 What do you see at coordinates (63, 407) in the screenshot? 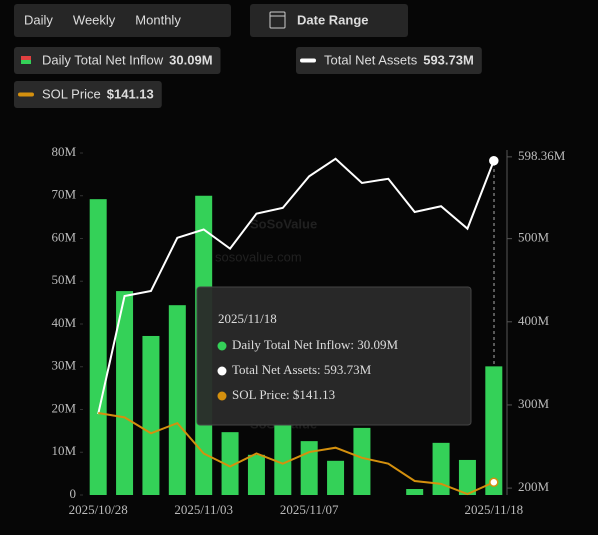
I see `y-tick-label: 20M` at bounding box center [63, 407].